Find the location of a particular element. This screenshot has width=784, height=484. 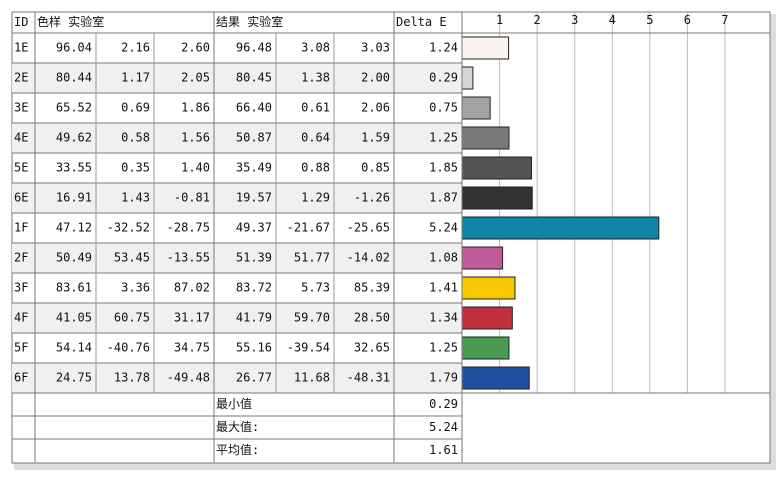

summary-value: 1.61 is located at coordinates (443, 450).